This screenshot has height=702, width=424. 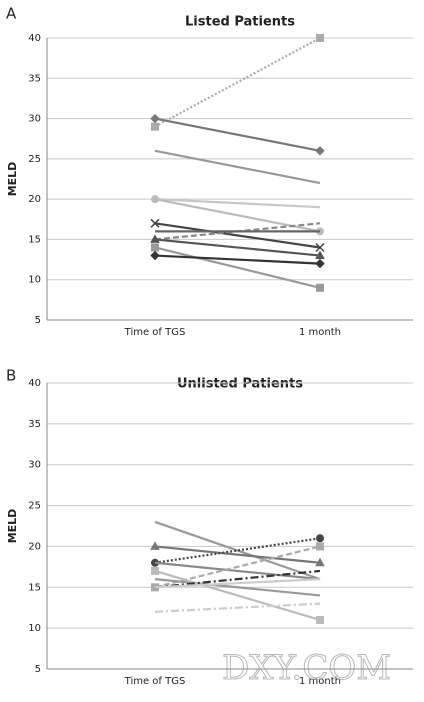 I want to click on watermark: DXY.COM, so click(x=306, y=668).